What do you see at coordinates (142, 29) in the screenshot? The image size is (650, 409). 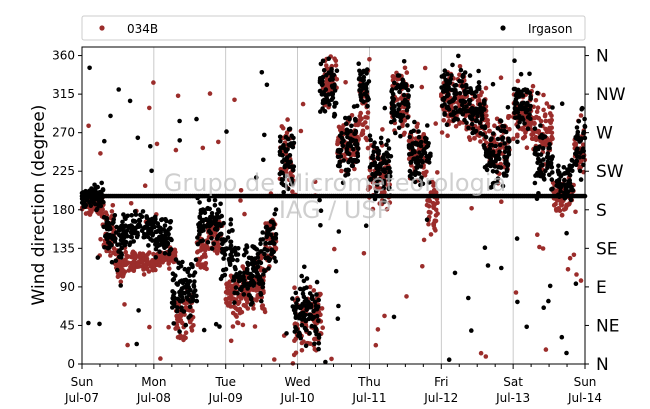 I see `legend-label-034b: 034B` at bounding box center [142, 29].